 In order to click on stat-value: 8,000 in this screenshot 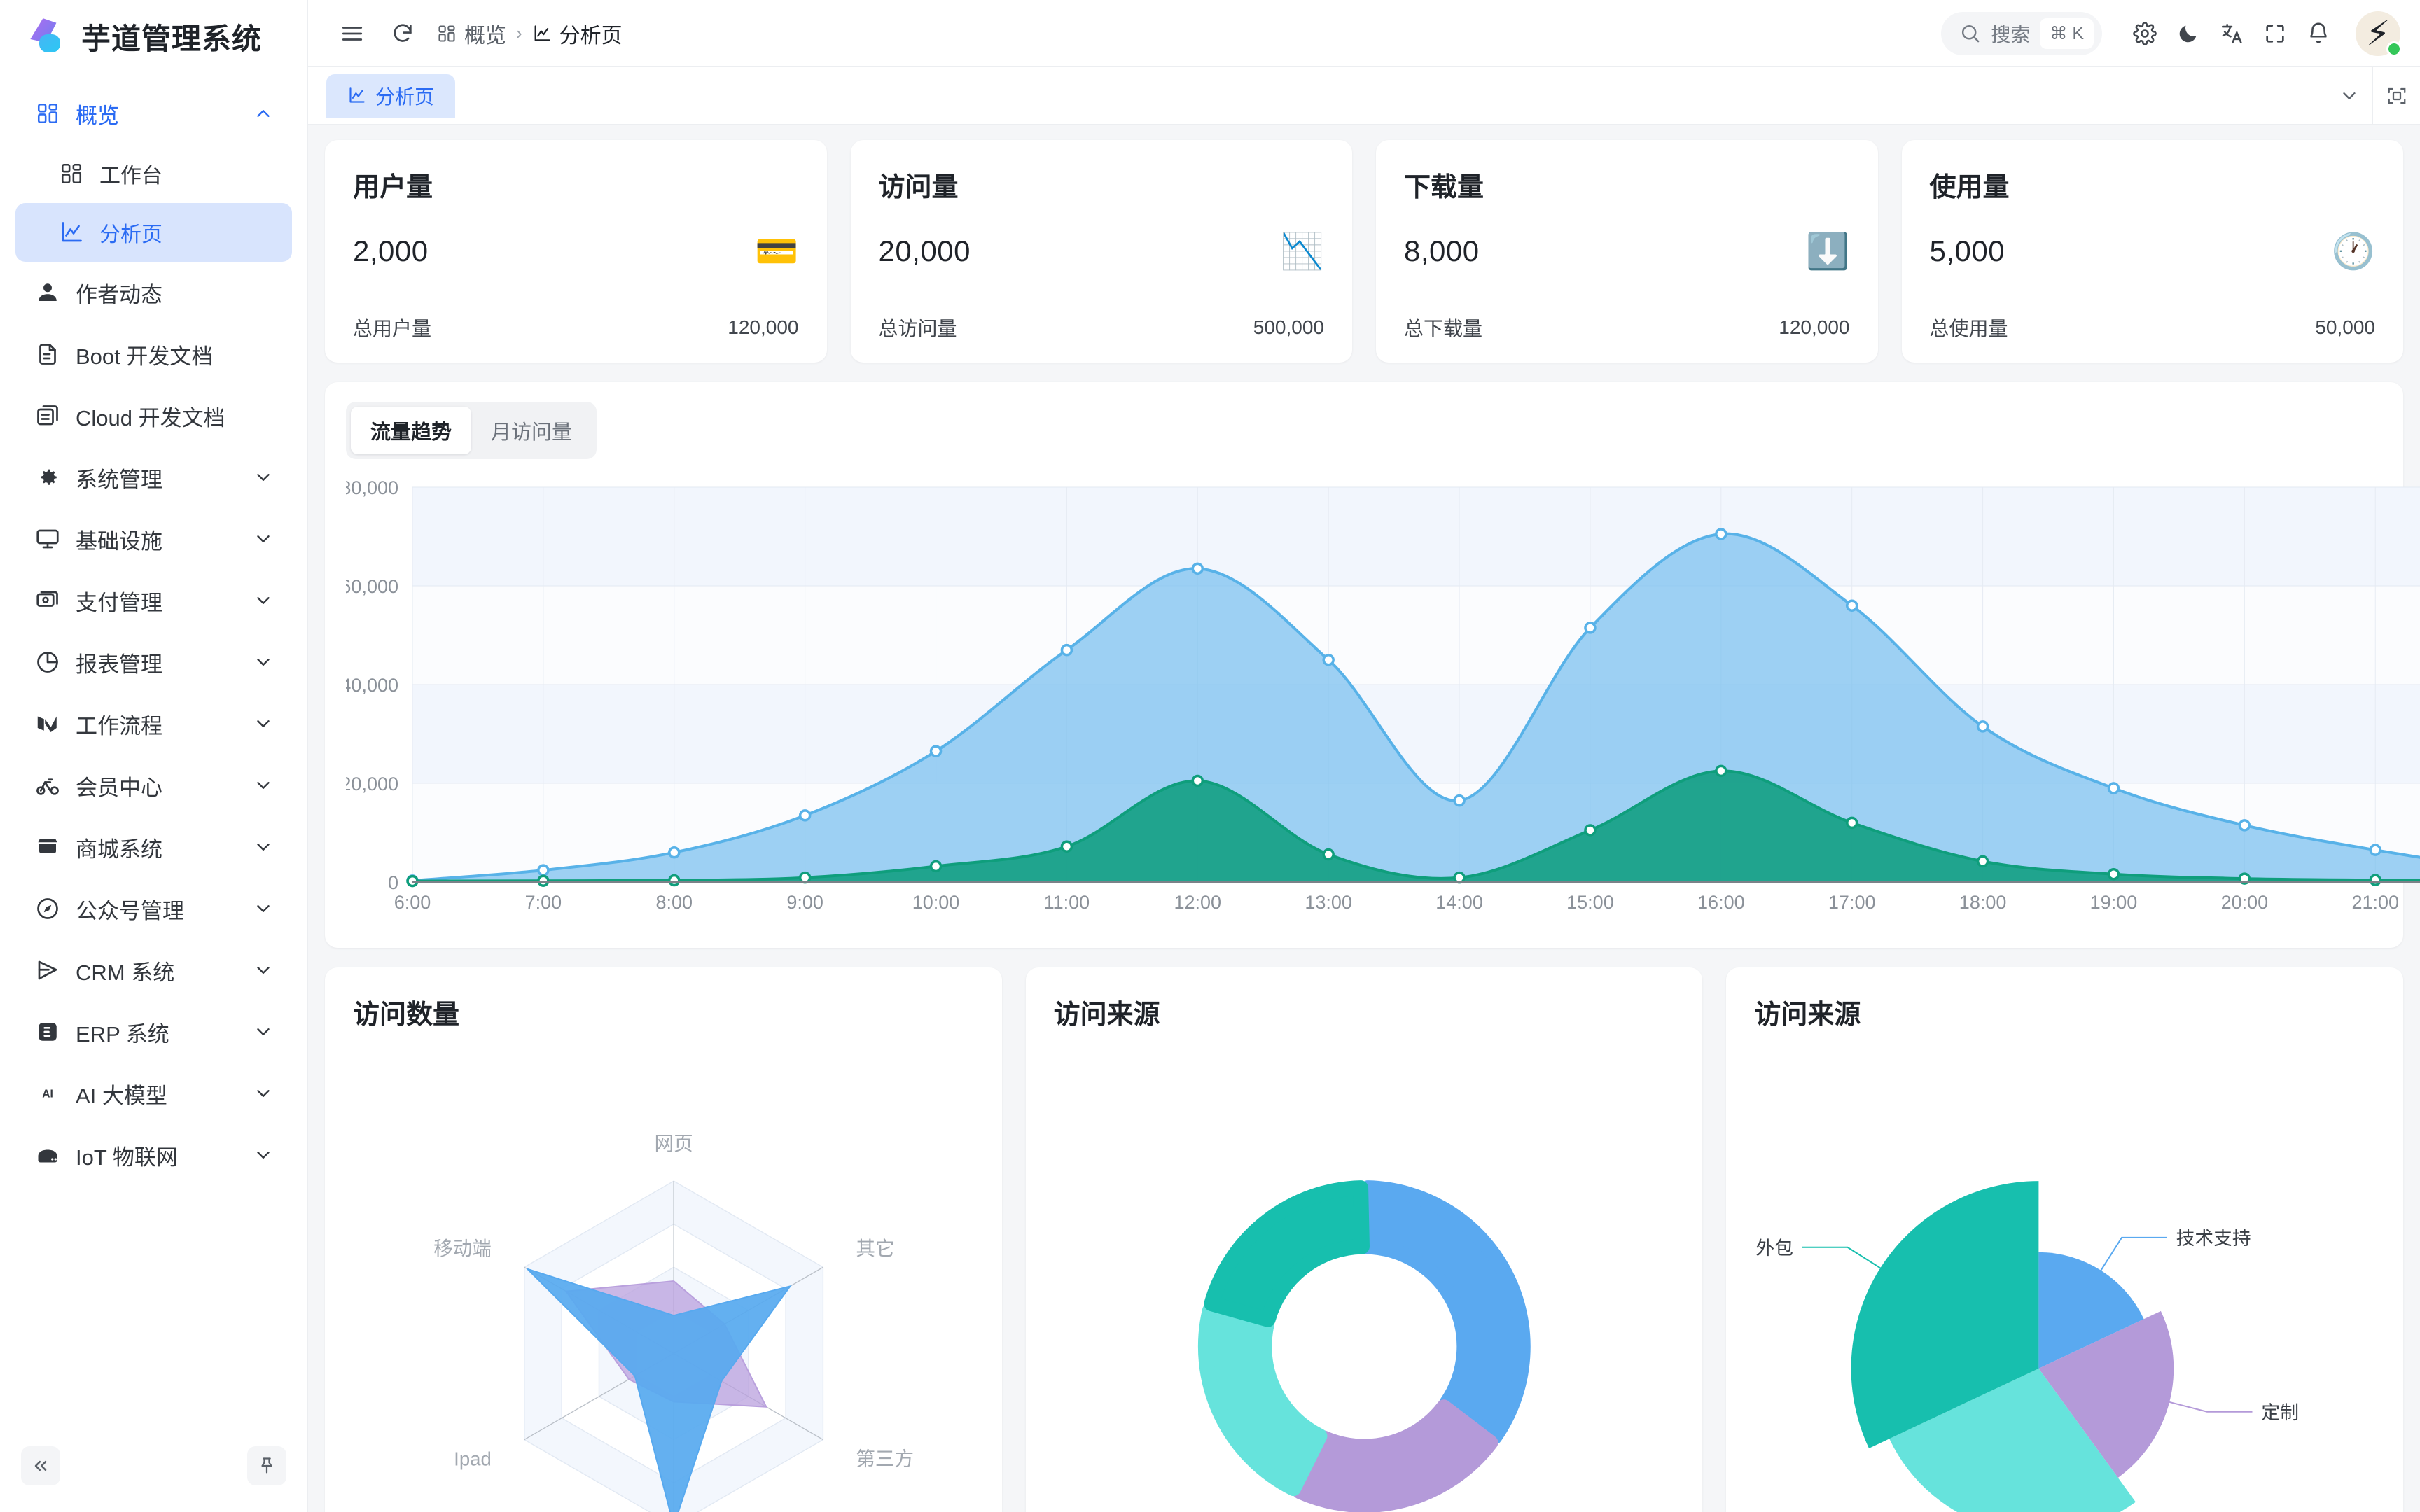, I will do `click(1442, 250)`.